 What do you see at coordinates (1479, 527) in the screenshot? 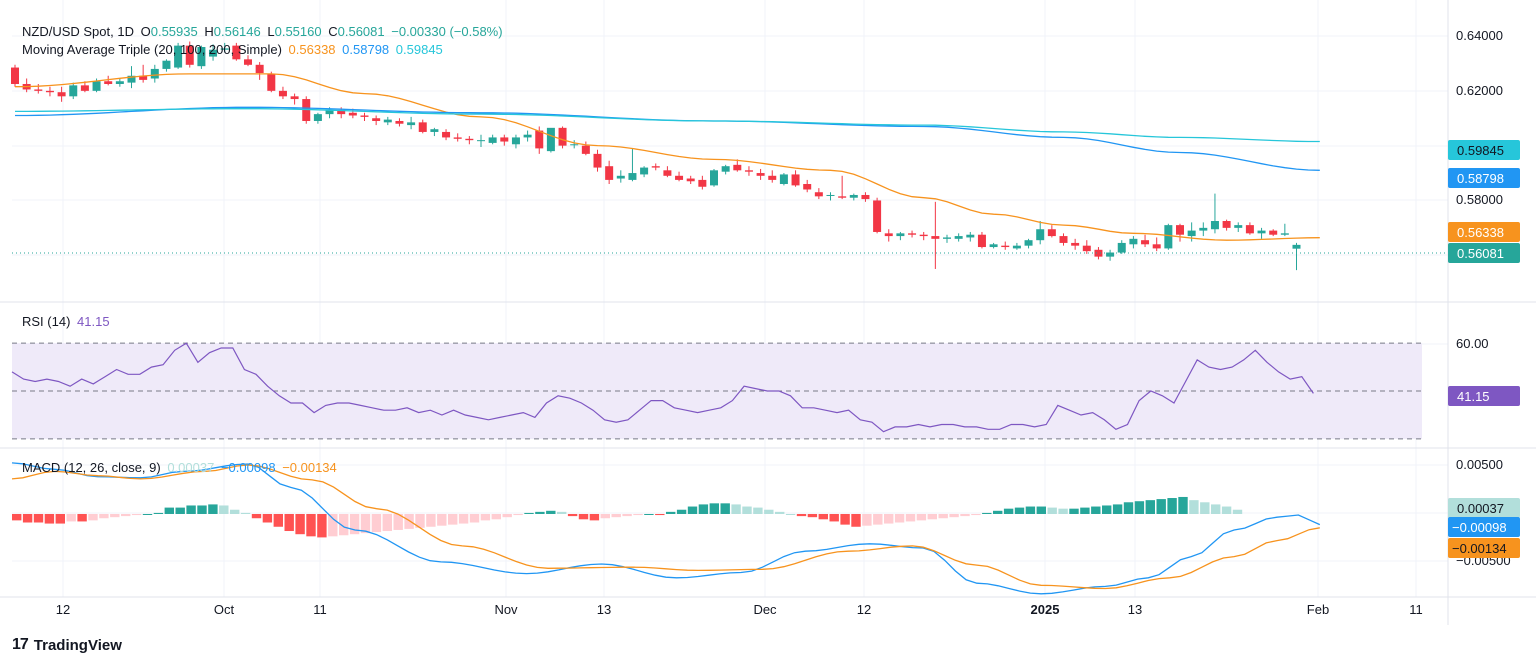
I see `macd-badge-value: −0.00098` at bounding box center [1479, 527].